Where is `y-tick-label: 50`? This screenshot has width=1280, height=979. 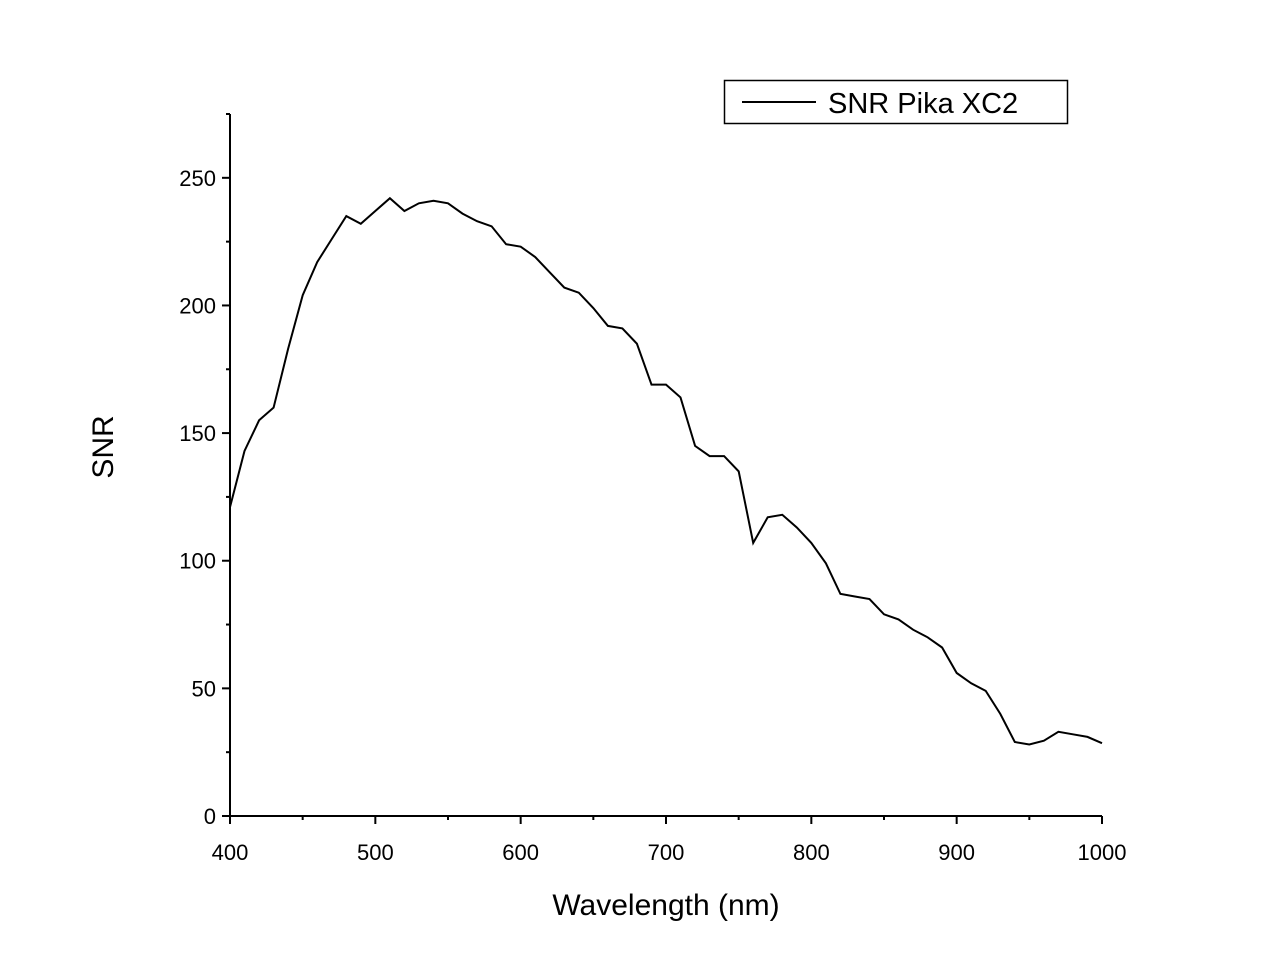
y-tick-label: 50 is located at coordinates (204, 688).